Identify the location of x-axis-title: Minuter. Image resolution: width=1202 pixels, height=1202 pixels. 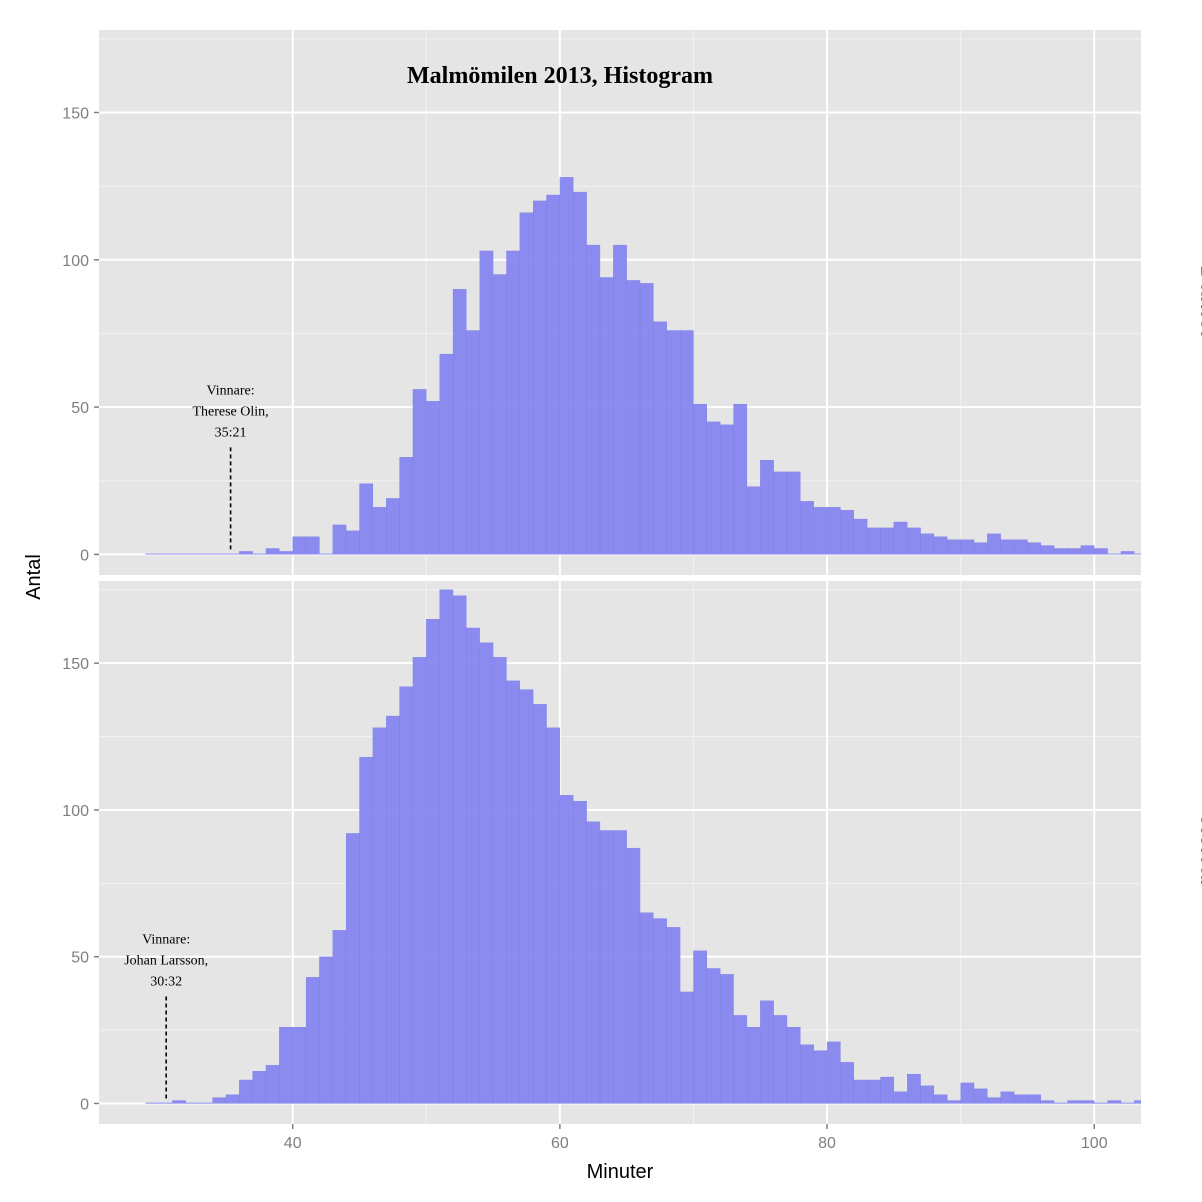
(620, 1172).